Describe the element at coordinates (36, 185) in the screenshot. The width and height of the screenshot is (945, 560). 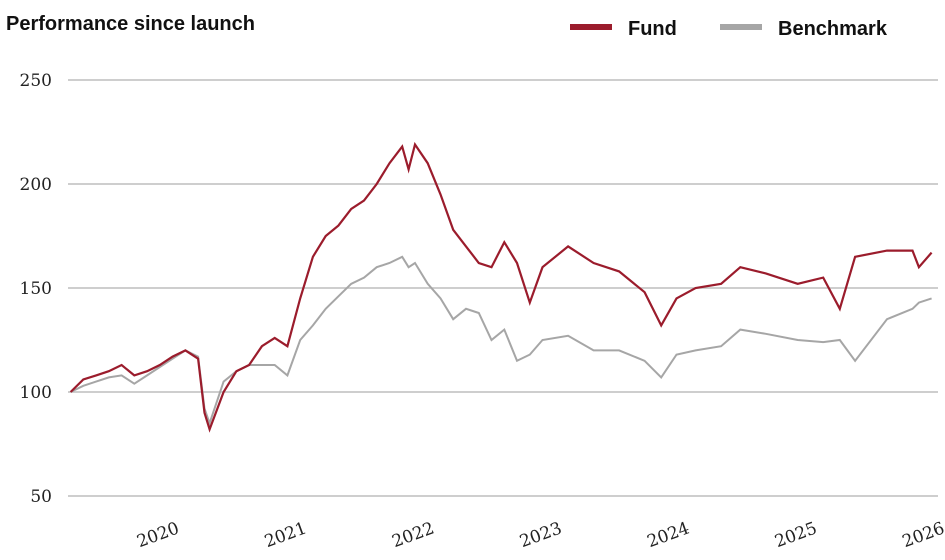
I see `y-tick-label: 200` at that location.